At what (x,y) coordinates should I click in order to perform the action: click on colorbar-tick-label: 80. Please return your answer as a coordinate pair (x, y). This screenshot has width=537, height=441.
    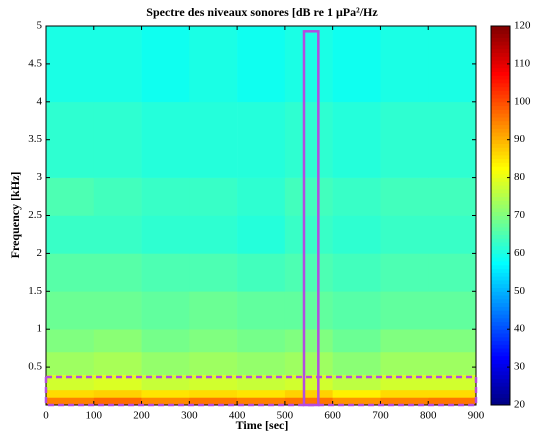
    Looking at the image, I should click on (520, 177).